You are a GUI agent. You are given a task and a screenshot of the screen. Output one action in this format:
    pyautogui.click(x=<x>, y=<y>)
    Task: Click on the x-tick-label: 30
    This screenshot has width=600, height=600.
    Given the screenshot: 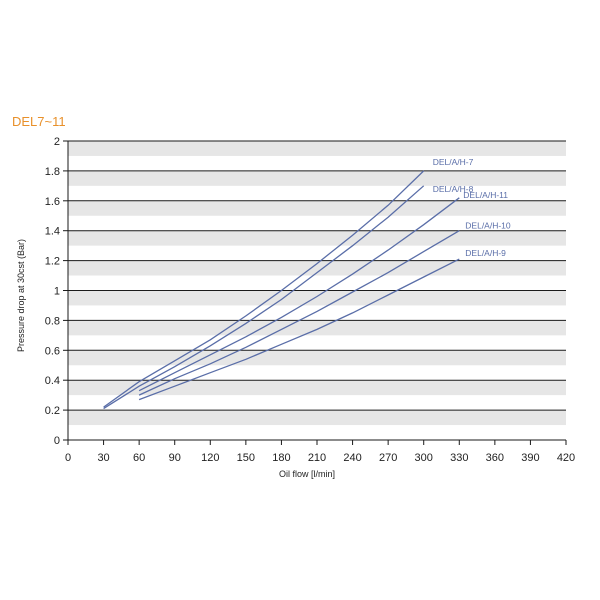 What is the action you would take?
    pyautogui.click(x=103, y=458)
    